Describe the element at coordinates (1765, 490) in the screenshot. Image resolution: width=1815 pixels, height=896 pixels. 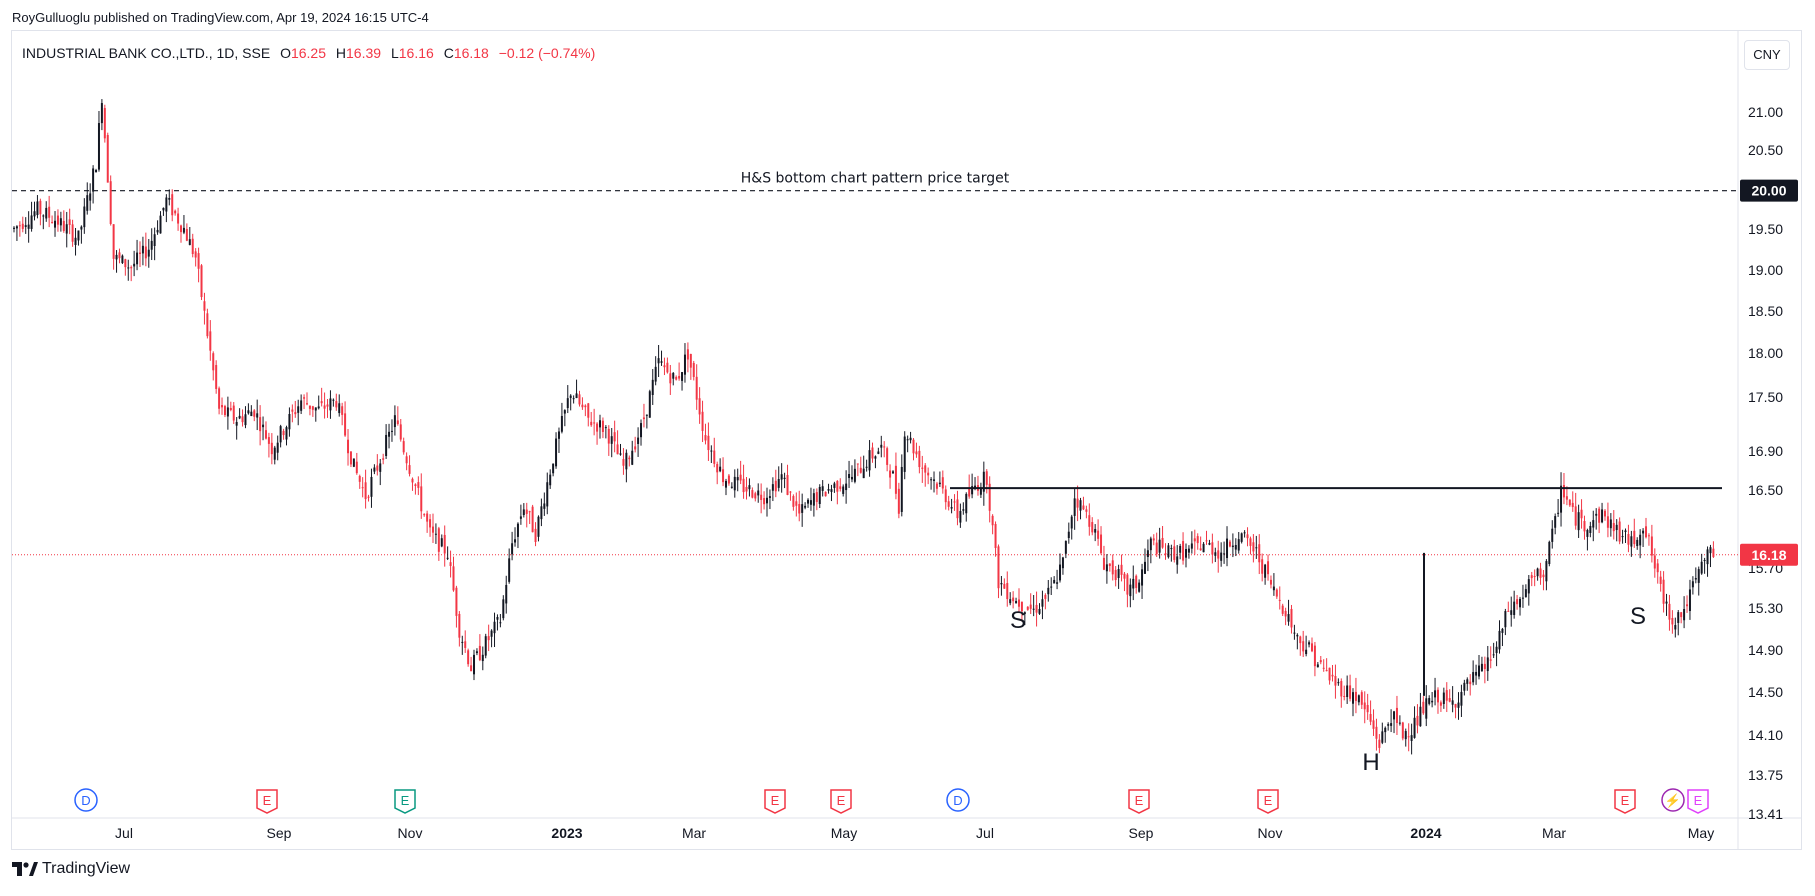
I see `y-tick-label: 16.50` at that location.